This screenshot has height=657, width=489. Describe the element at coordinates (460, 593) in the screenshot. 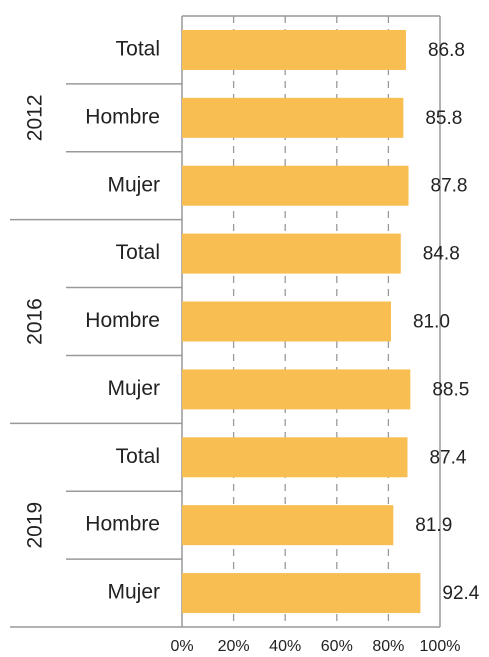

I see `data-label: 92.4` at that location.